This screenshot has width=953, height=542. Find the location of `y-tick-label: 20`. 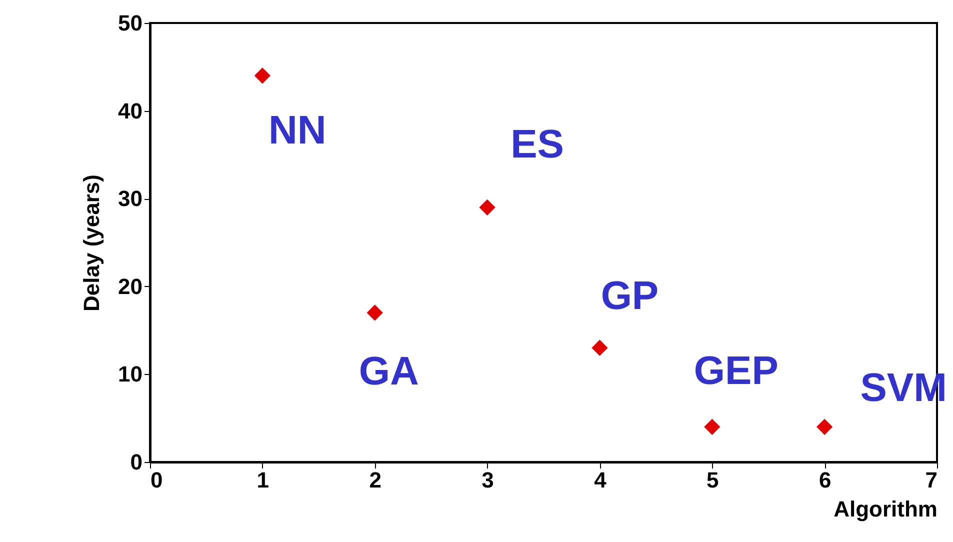

y-tick-label: 20 is located at coordinates (130, 286).